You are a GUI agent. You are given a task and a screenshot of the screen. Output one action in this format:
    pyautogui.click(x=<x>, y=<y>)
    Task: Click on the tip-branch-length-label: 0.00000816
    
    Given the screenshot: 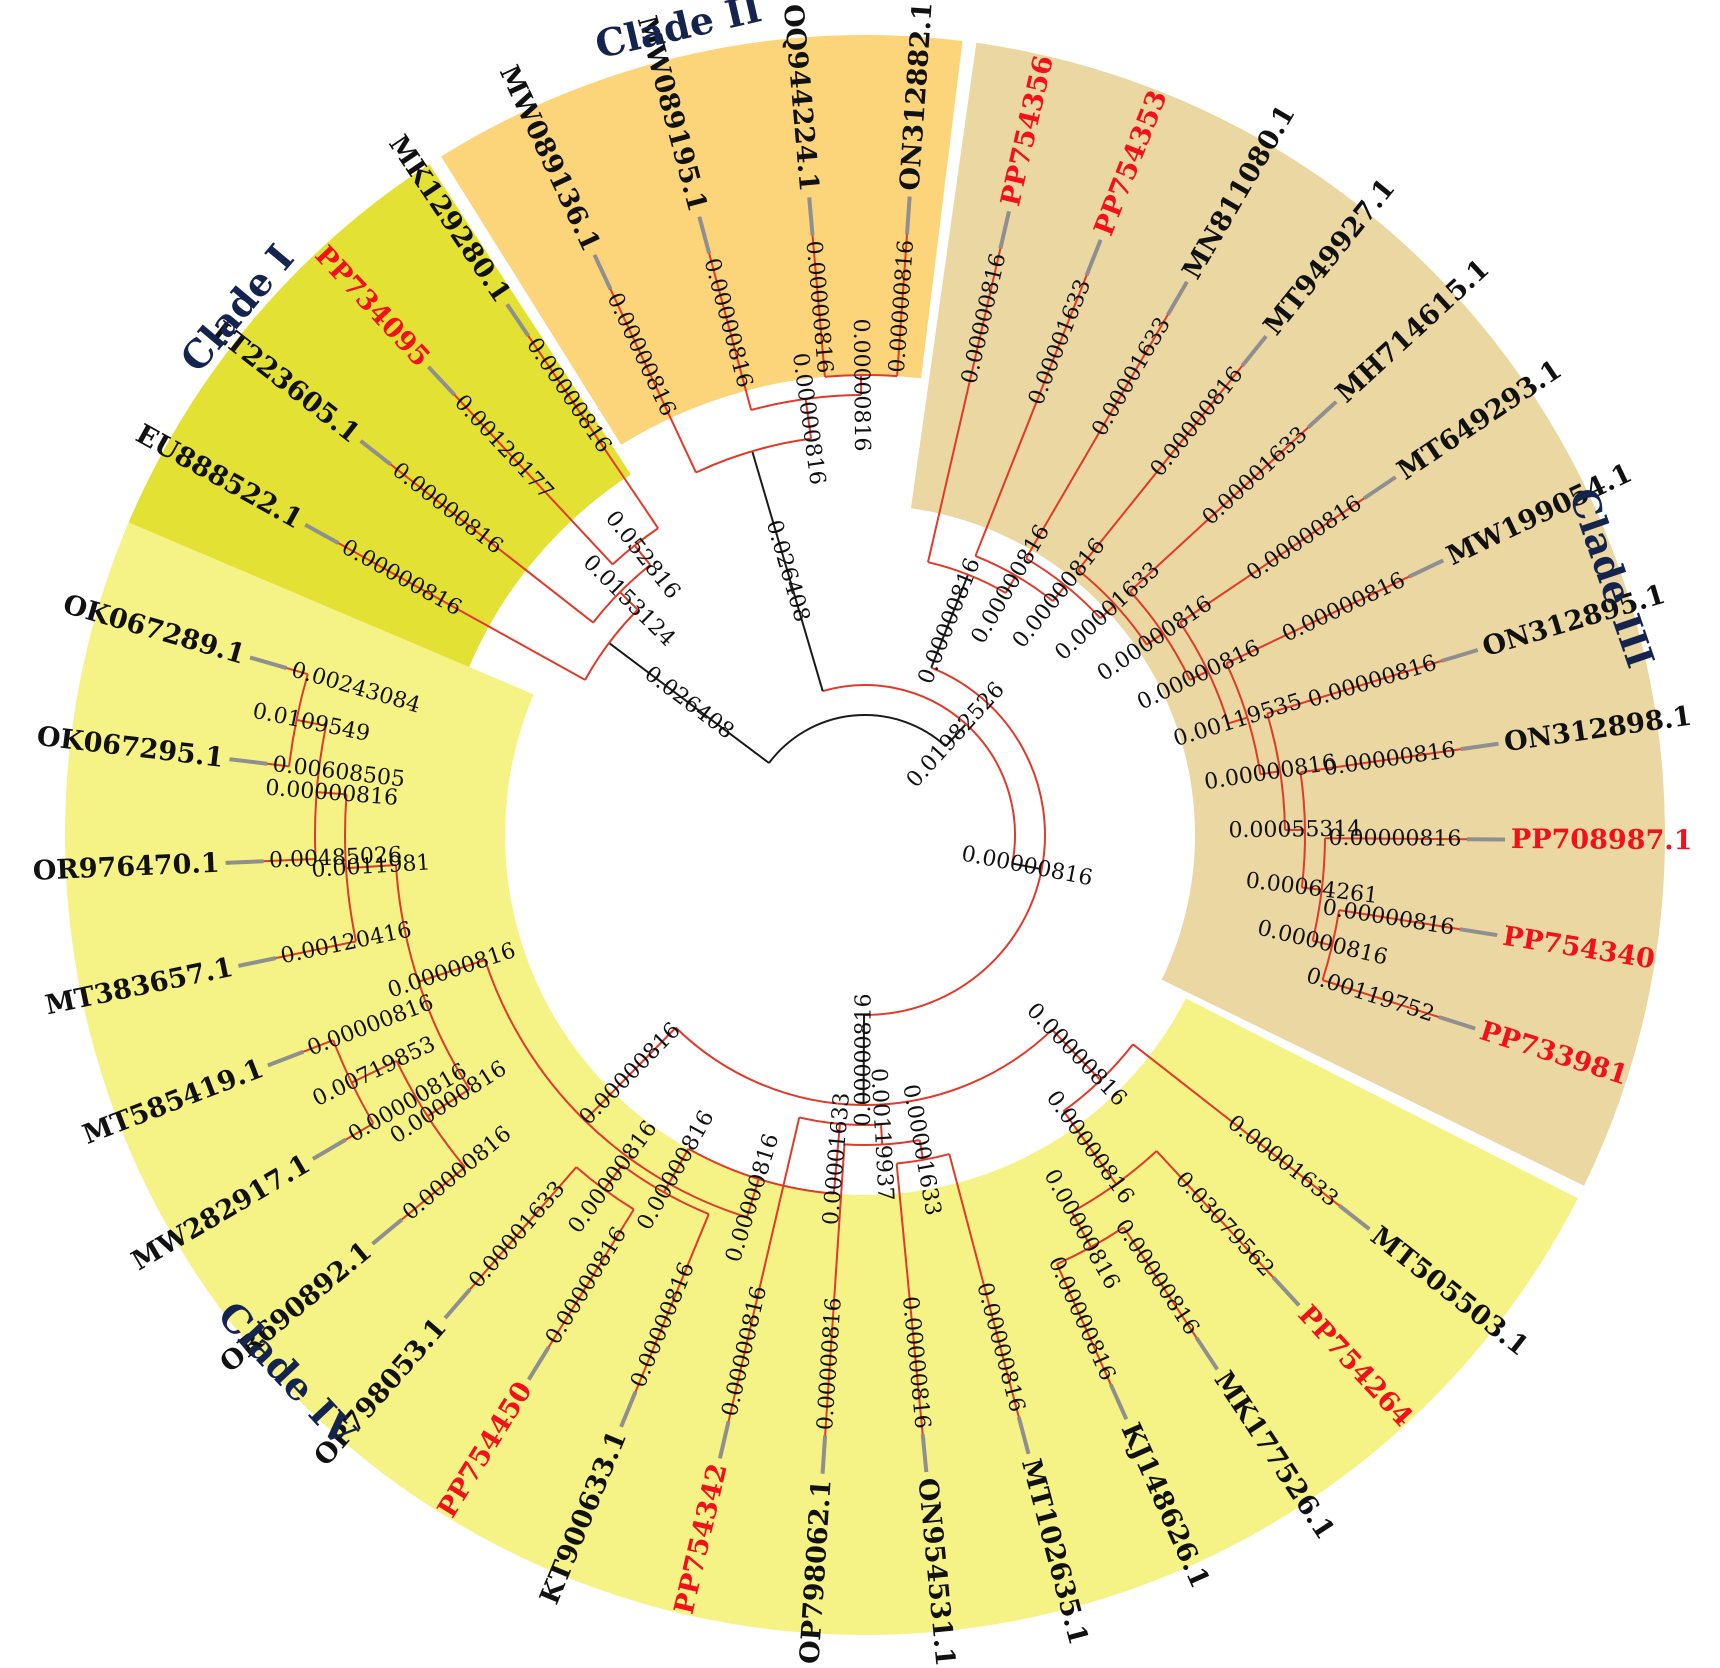 What is the action you would take?
    pyautogui.click(x=1394, y=839)
    